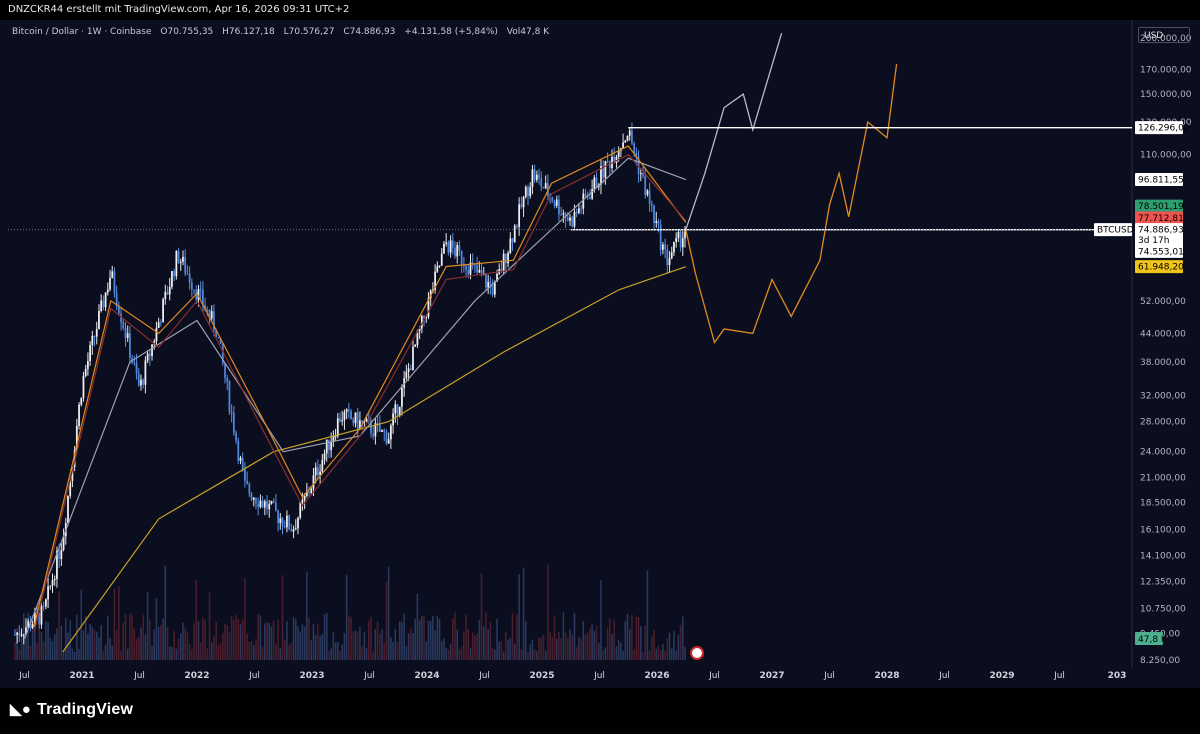  I want to click on y-tick-label: 21.000,00, so click(1163, 479).